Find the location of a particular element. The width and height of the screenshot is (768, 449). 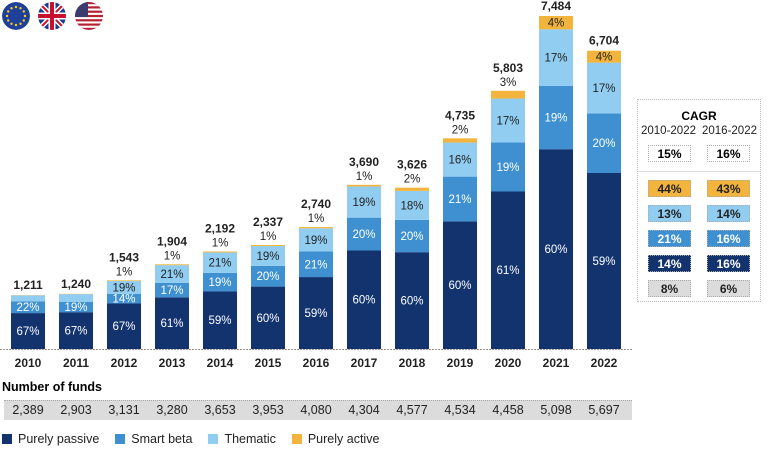

fund-count: 4,458 is located at coordinates (508, 410).